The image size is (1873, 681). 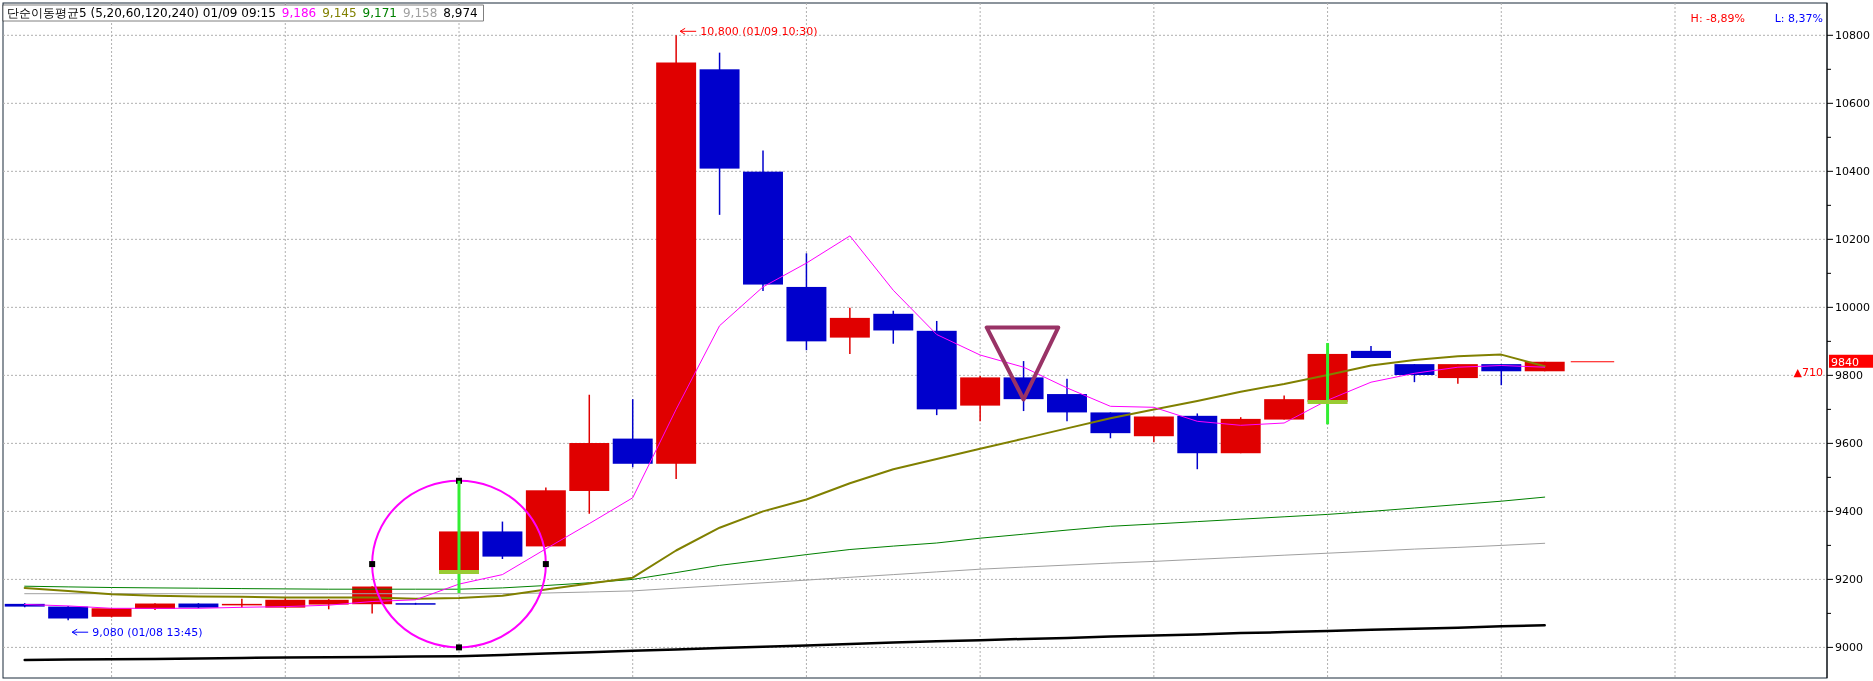 I want to click on y-tick-label: 10600, so click(x=1852, y=104).